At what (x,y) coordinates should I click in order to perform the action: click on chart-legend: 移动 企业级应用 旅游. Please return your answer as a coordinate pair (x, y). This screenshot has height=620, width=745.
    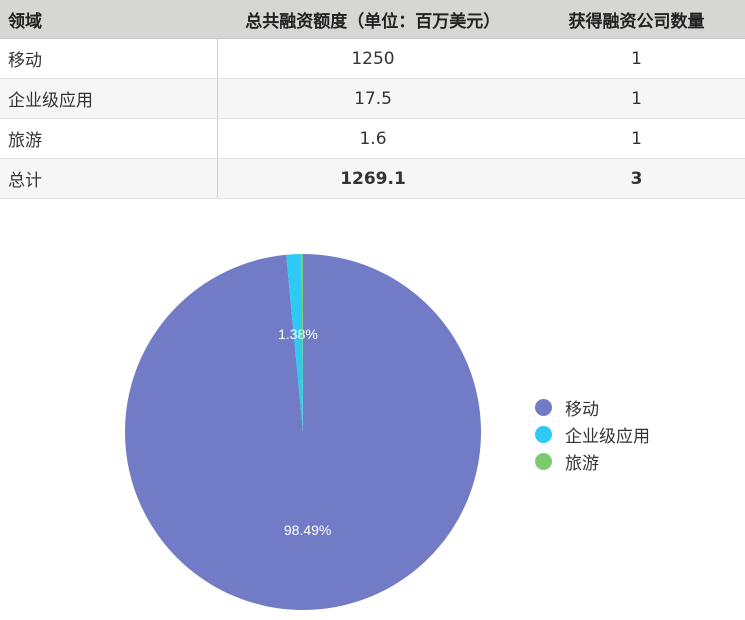
    Looking at the image, I should click on (592, 434).